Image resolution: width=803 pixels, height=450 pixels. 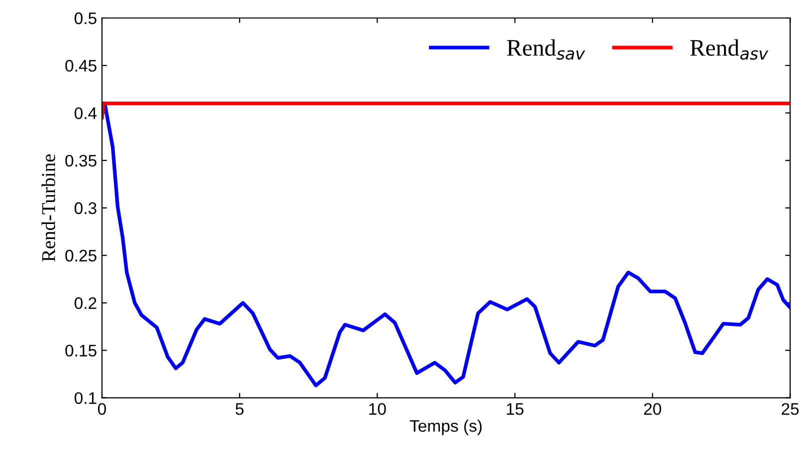 I want to click on legend-label: Rend$_{asv}$, so click(x=729, y=49).